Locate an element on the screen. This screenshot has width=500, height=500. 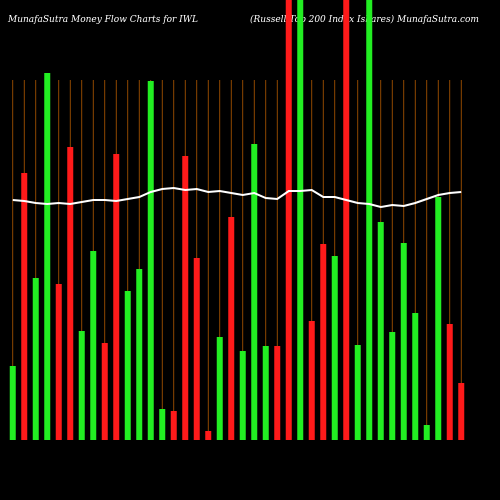
money-flow-line is located at coordinates (237, 197).